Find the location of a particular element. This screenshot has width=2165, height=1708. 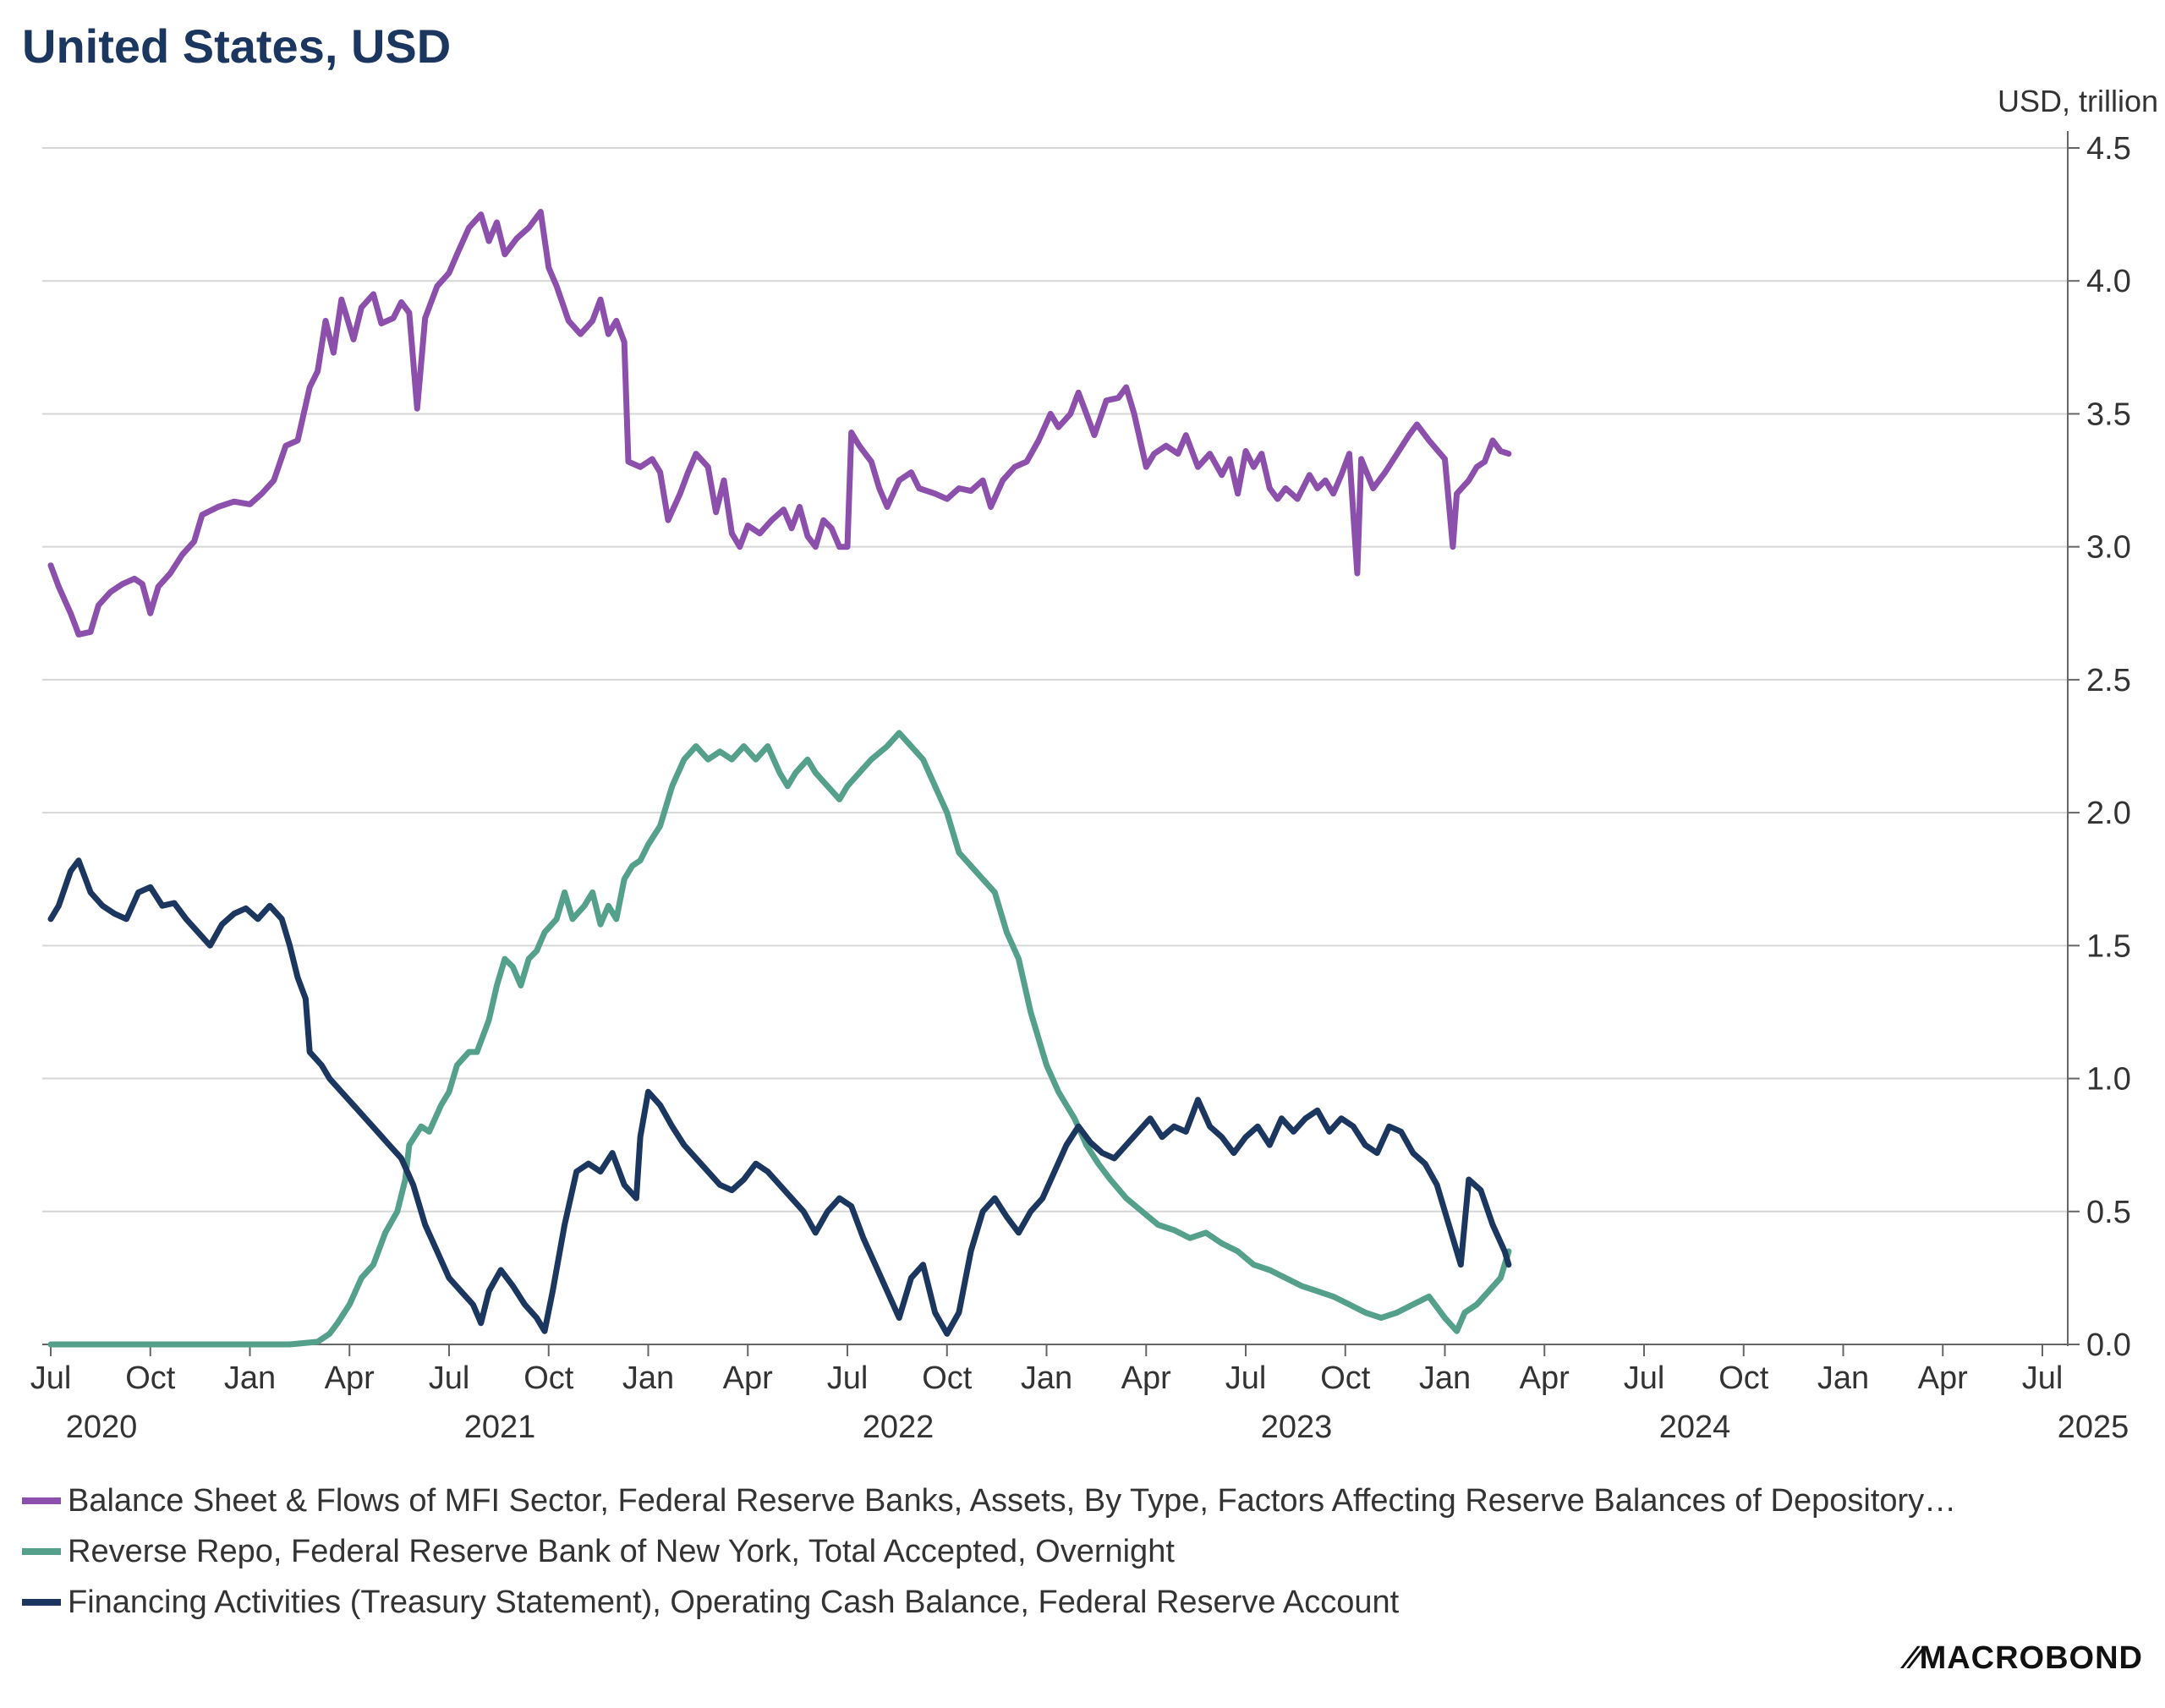

y-tick-label: 3.5 is located at coordinates (2108, 414).